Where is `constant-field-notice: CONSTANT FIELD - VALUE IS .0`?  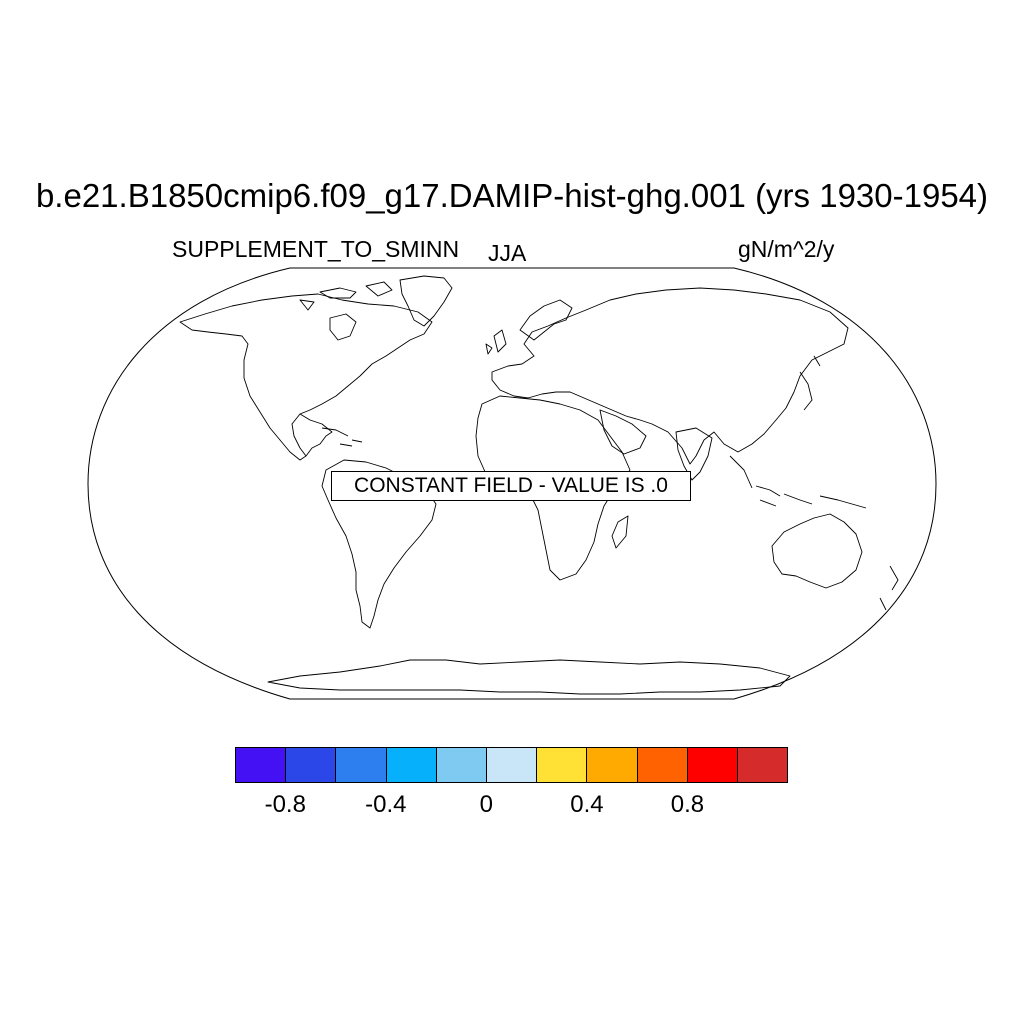
constant-field-notice: CONSTANT FIELD - VALUE IS .0 is located at coordinates (511, 486).